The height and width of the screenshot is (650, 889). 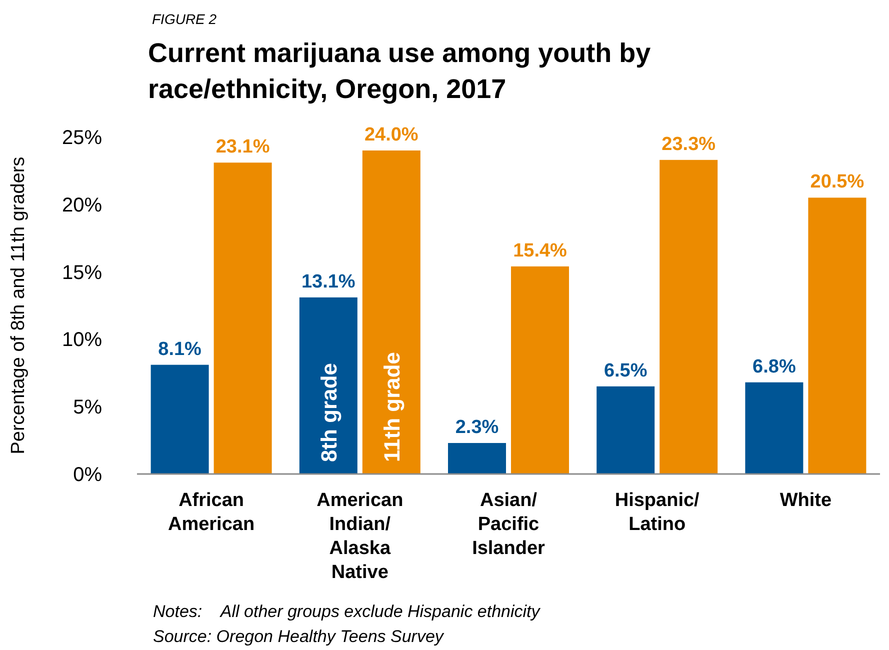 What do you see at coordinates (509, 524) in the screenshot?
I see `x-tick-label: Asian/ Pacific Islander` at bounding box center [509, 524].